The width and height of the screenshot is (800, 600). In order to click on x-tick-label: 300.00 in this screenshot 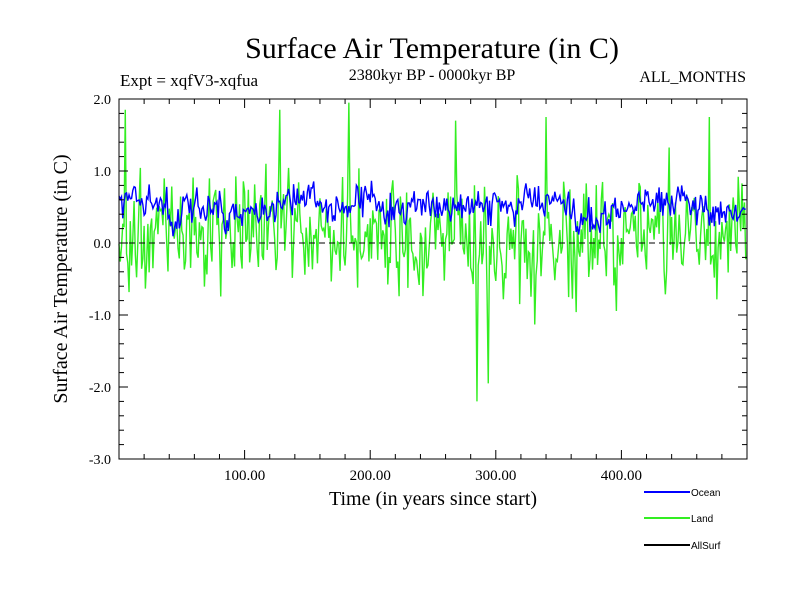, I will do `click(495, 476)`.